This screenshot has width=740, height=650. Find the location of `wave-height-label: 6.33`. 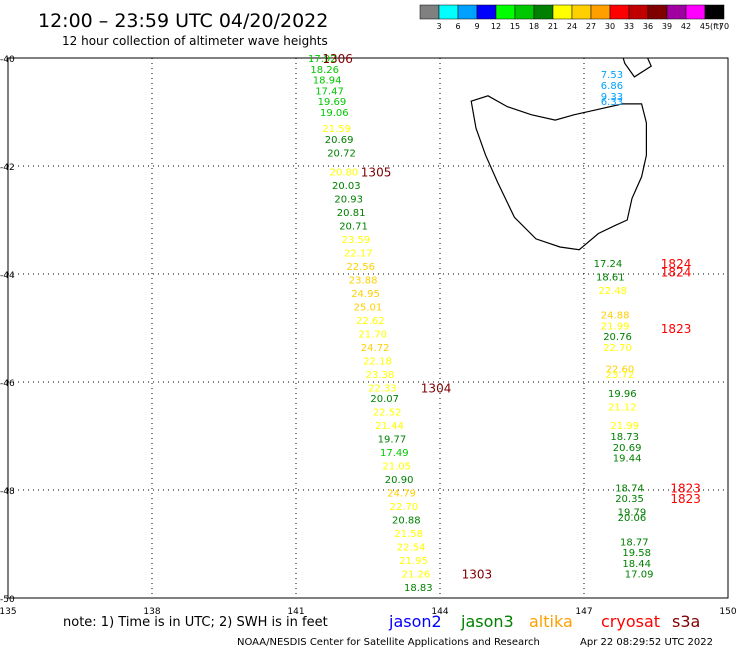

wave-height-label: 6.33 is located at coordinates (612, 102).